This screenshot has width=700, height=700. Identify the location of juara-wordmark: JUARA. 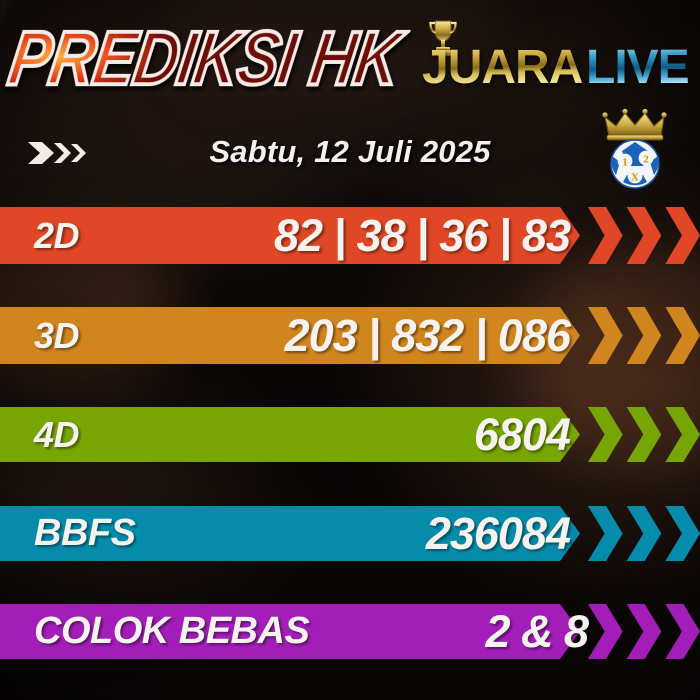
(502, 67).